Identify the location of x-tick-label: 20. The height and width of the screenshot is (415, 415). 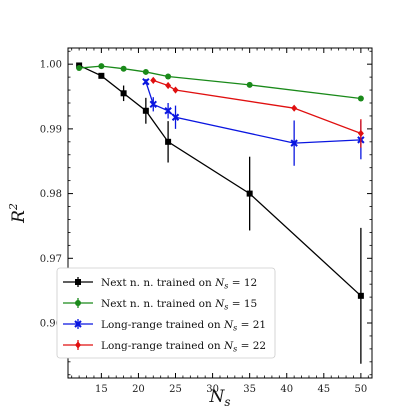
(138, 389).